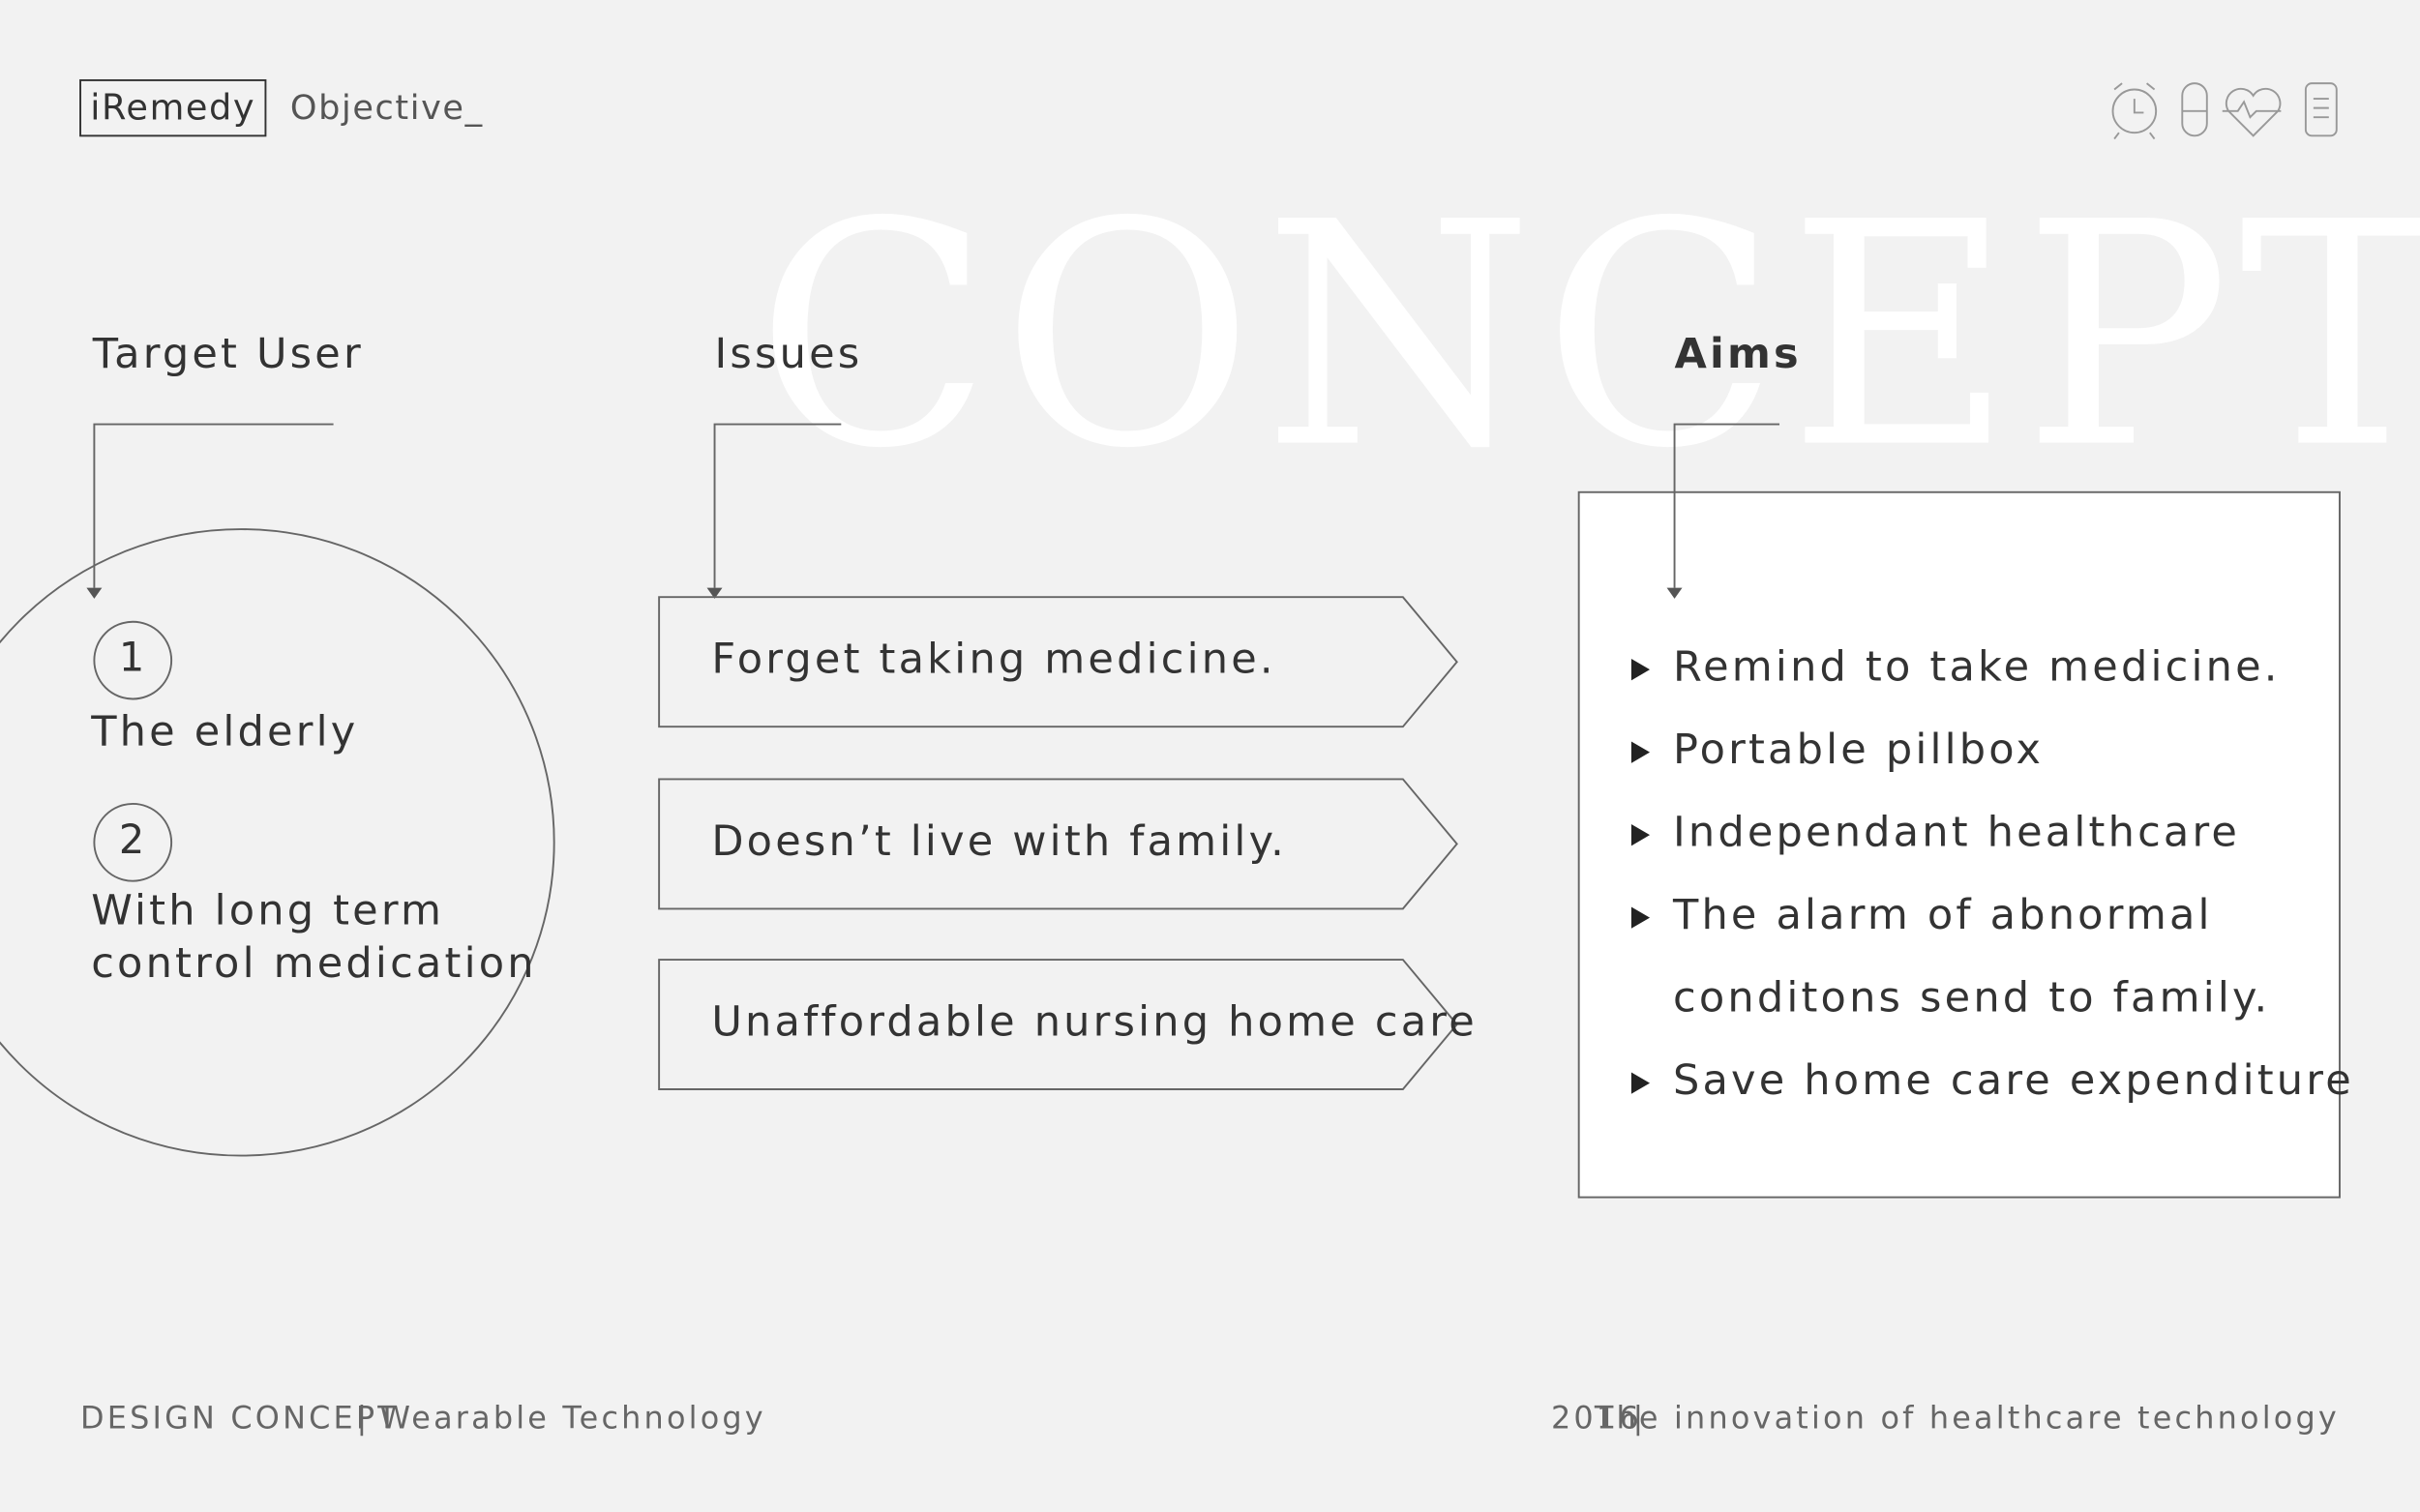  What do you see at coordinates (1943, 915) in the screenshot?
I see `aim: The alarm of abnormal` at bounding box center [1943, 915].